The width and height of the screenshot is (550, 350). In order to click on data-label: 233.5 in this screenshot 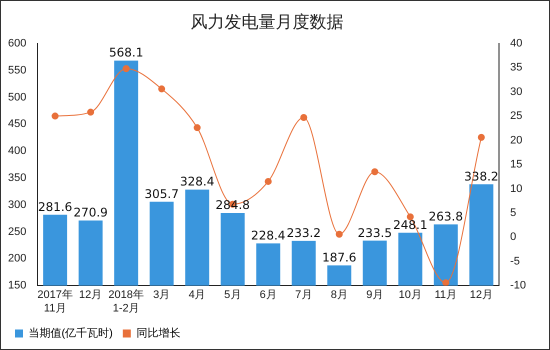, I will do `click(375, 233)`.